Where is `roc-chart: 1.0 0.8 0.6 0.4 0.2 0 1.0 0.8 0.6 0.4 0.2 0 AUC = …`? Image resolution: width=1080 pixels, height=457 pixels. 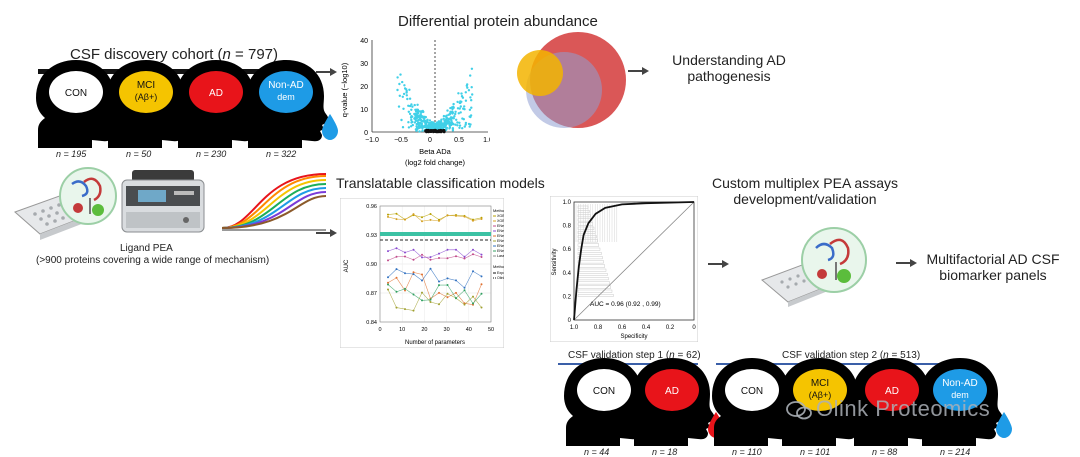 roc-chart: 1.0 0.8 0.6 0.4 0.2 0 1.0 0.8 0.6 0.4 0.2 0 AUC = … is located at coordinates (624, 269).